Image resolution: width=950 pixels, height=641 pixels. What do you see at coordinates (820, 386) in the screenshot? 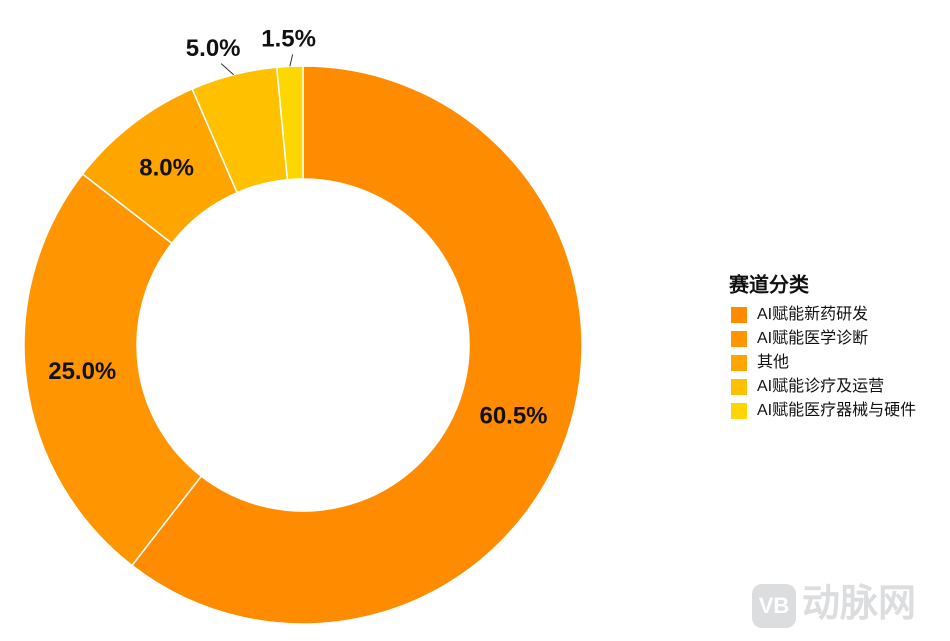
I see `legend-label: AI赋能诊疗及运营` at bounding box center [820, 386].